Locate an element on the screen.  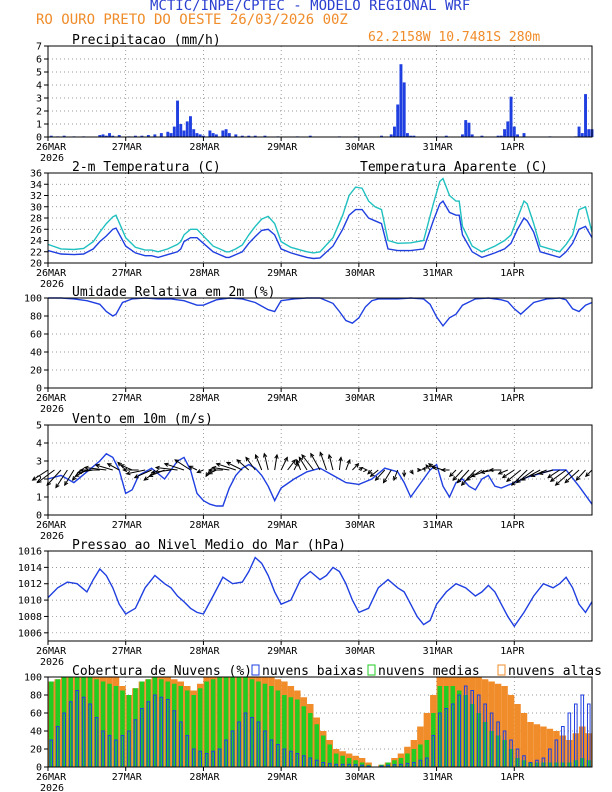
y-tick-label: 1 is located at coordinates (39, 498).